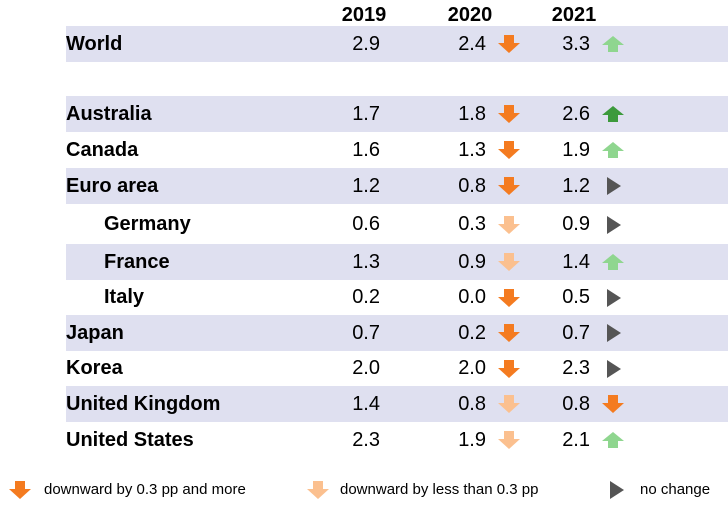  Describe the element at coordinates (364, 15) in the screenshot. I see `column-header-2019: 2019` at that location.